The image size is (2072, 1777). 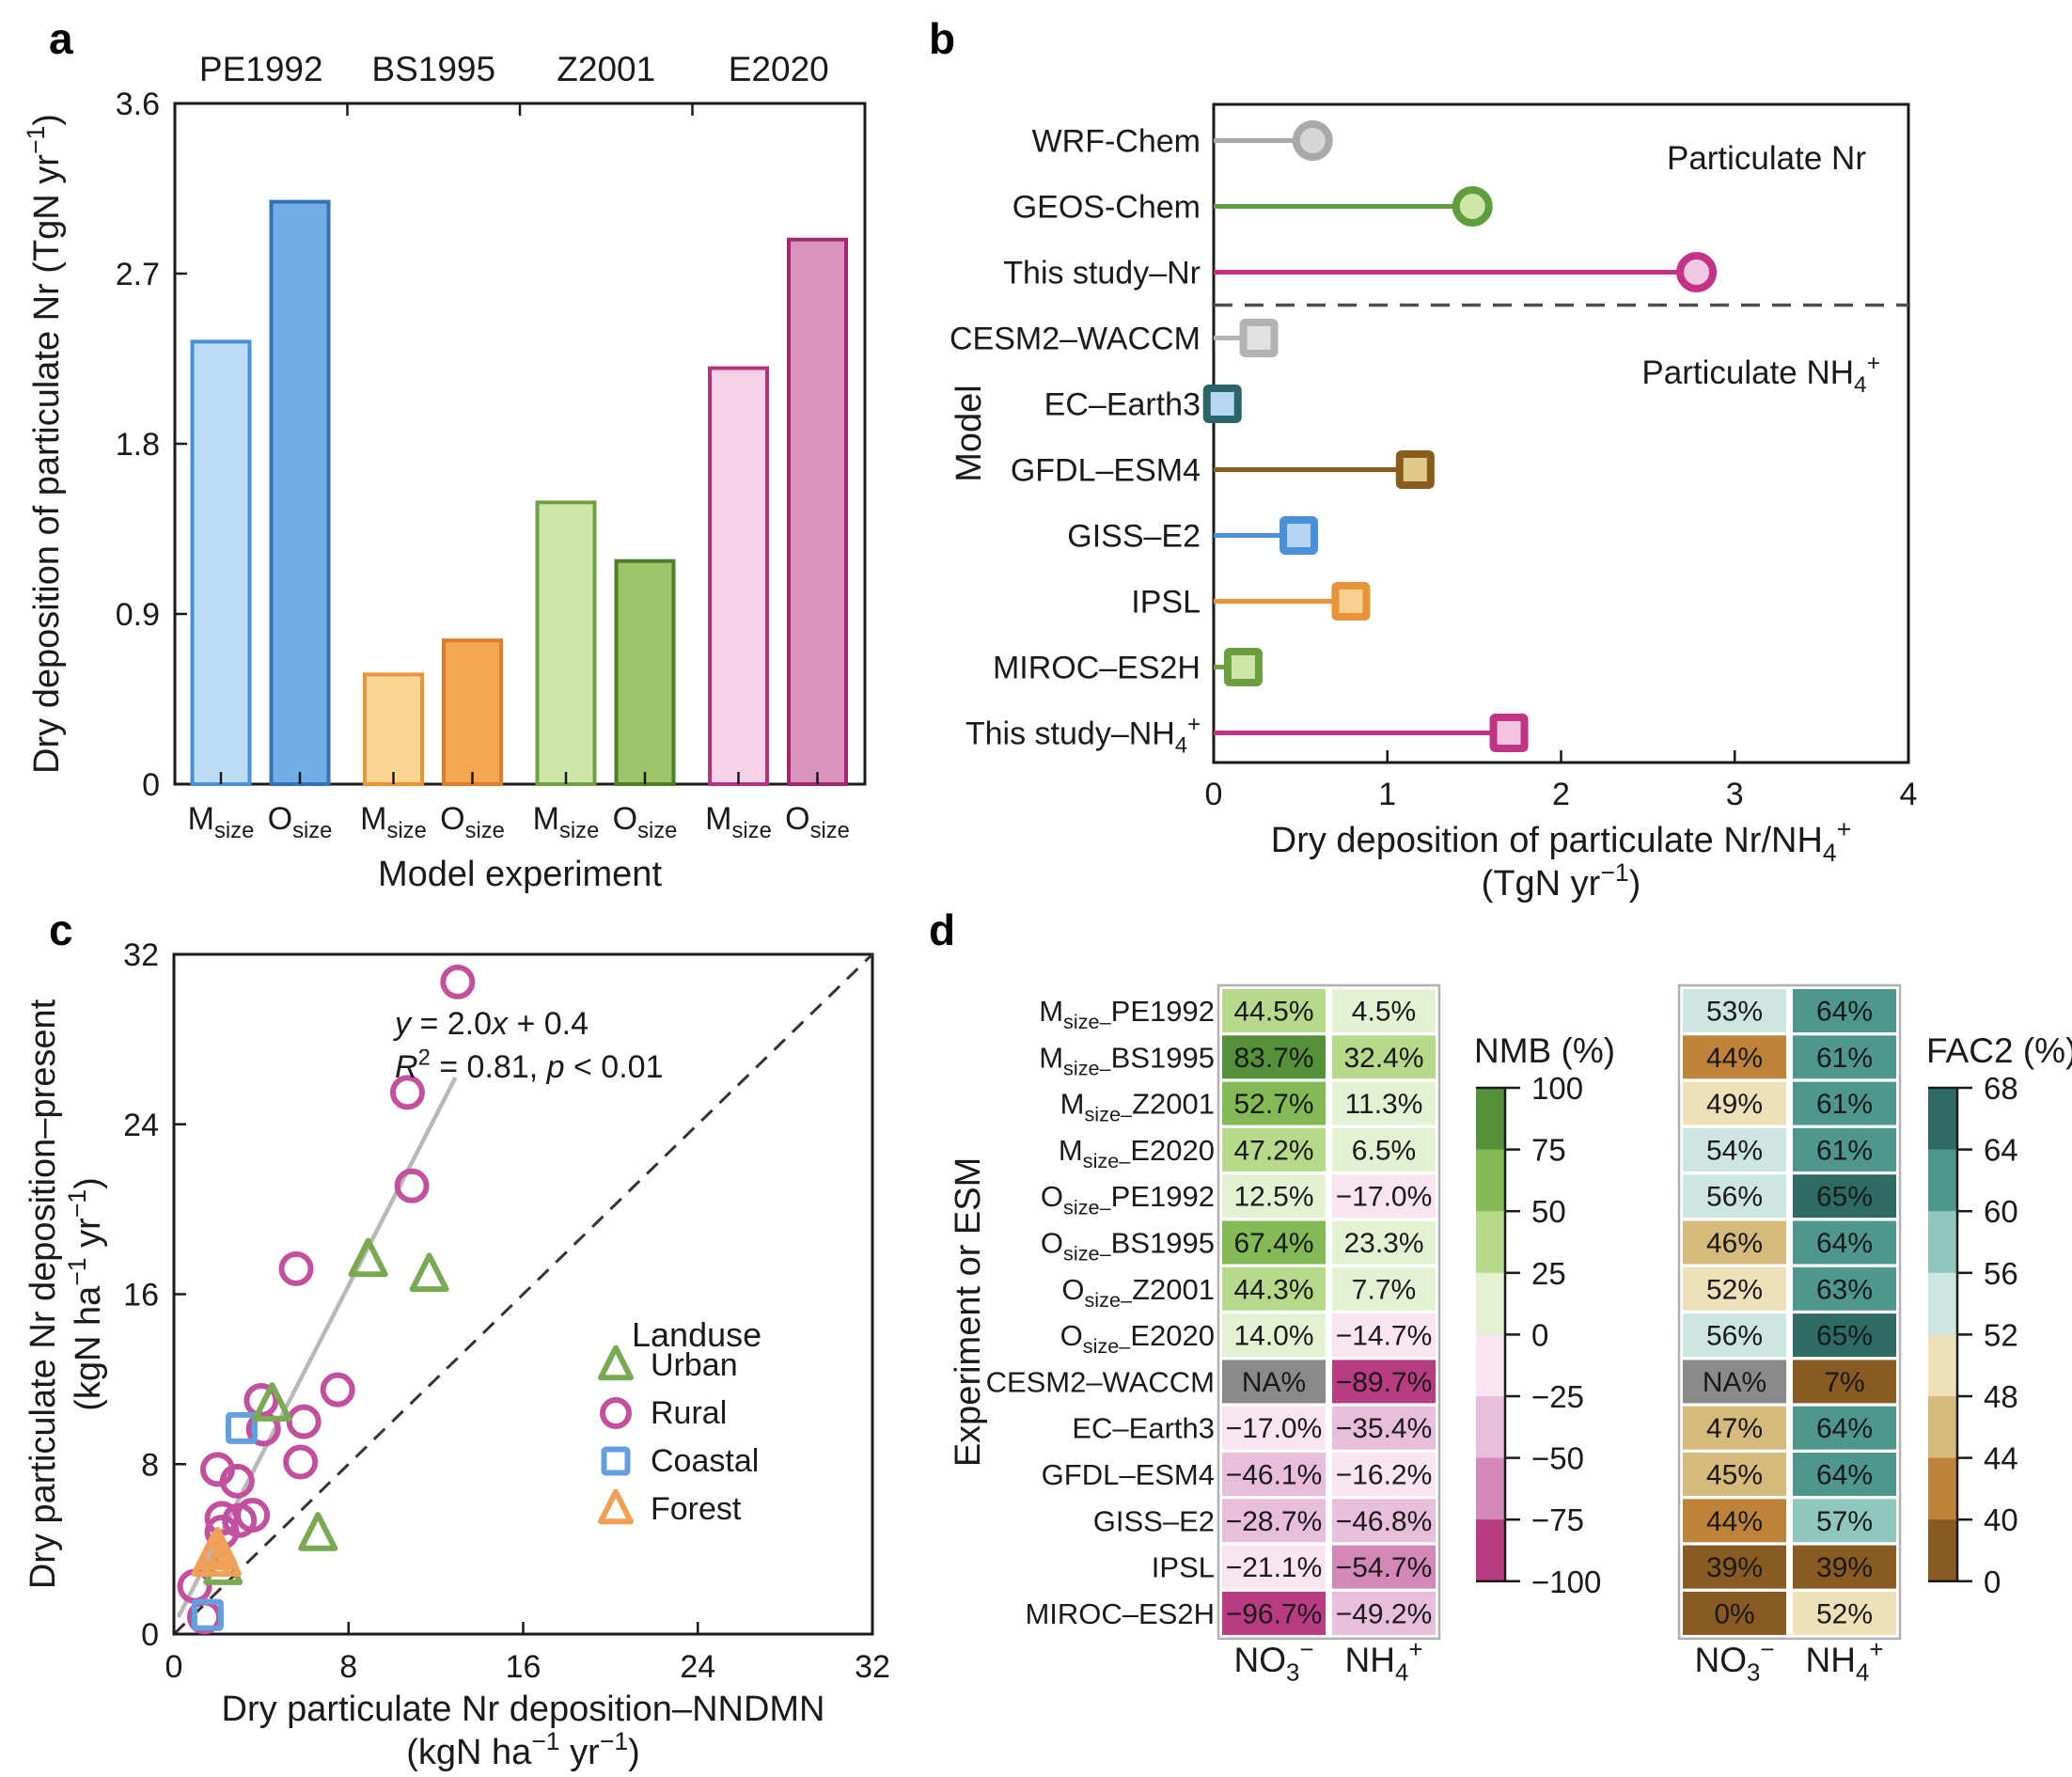 I want to click on bar-BS1995-Msize, so click(x=393, y=729).